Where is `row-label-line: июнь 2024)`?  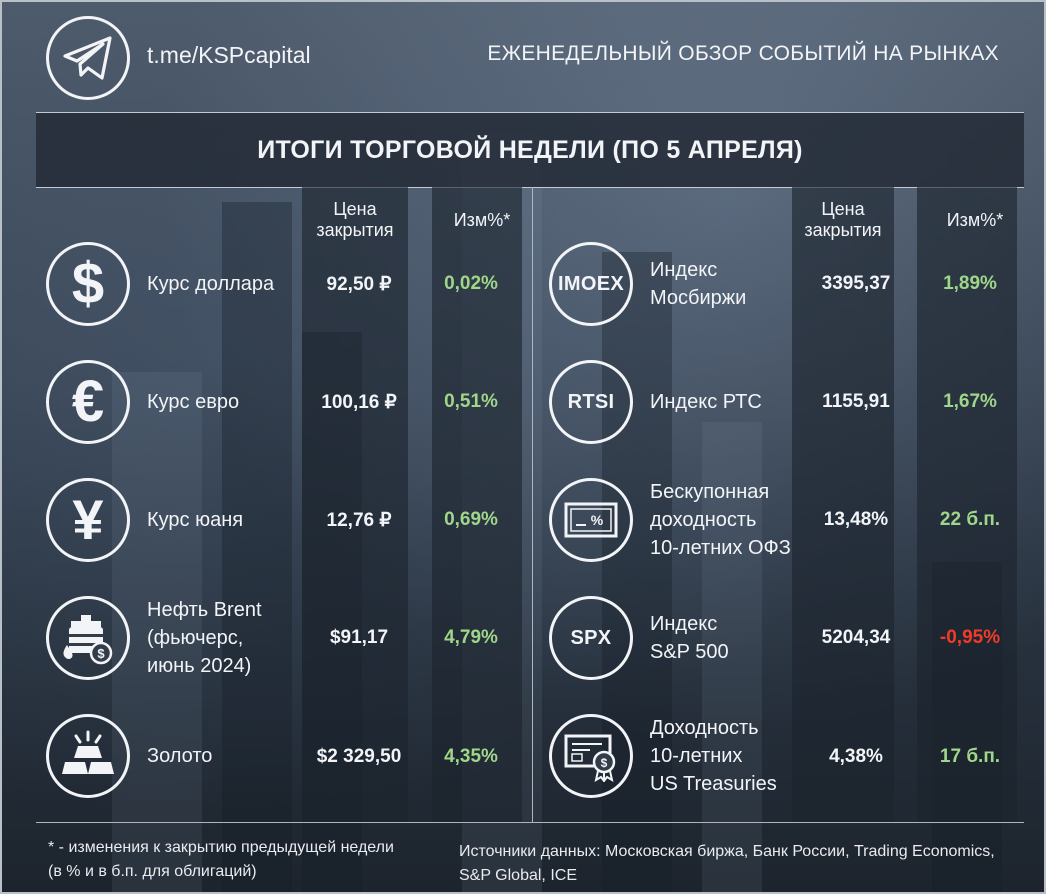 row-label-line: июнь 2024) is located at coordinates (199, 666).